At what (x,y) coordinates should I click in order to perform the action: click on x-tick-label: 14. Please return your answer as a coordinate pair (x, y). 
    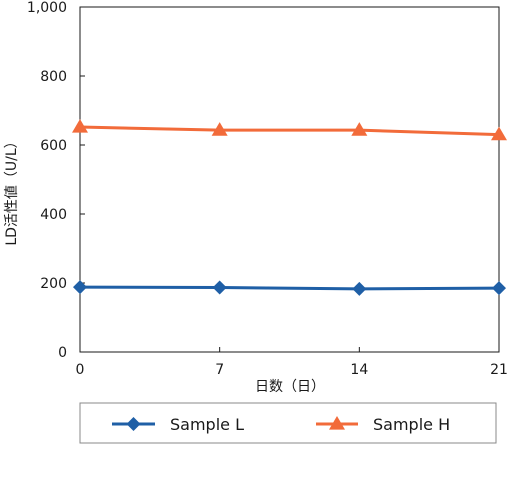
    Looking at the image, I should click on (359, 370).